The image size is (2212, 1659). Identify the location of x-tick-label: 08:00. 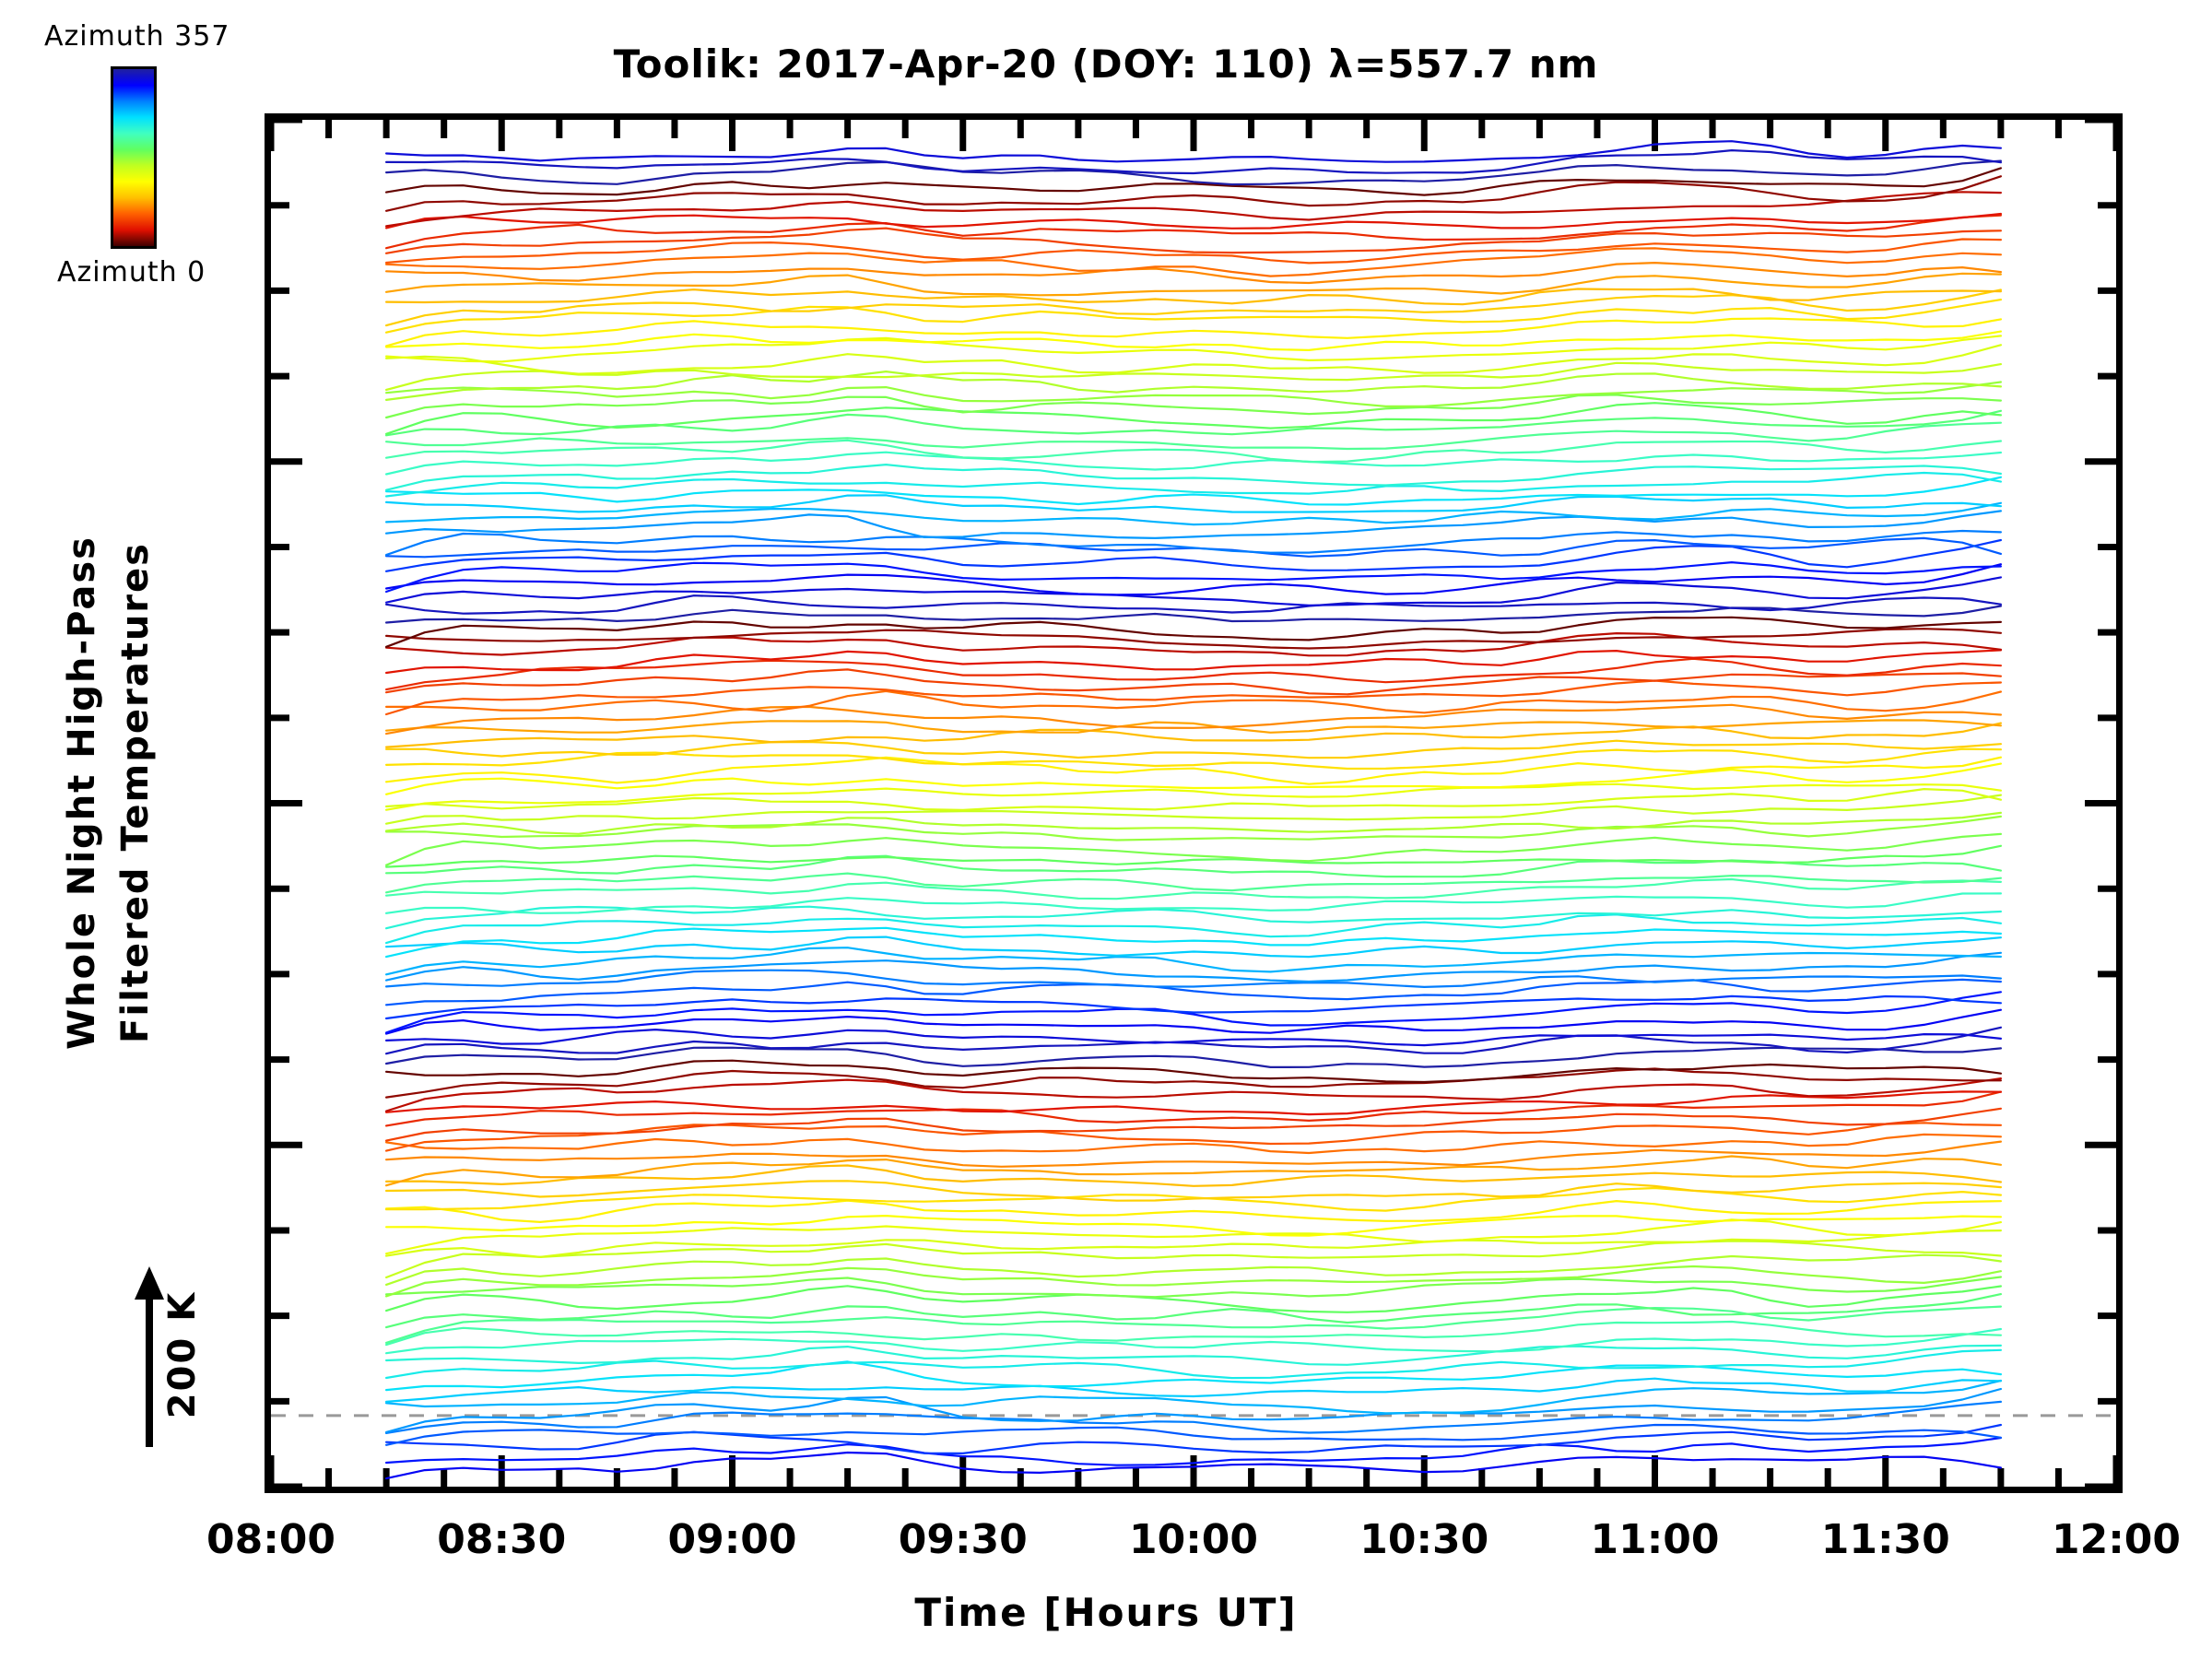
(271, 1539).